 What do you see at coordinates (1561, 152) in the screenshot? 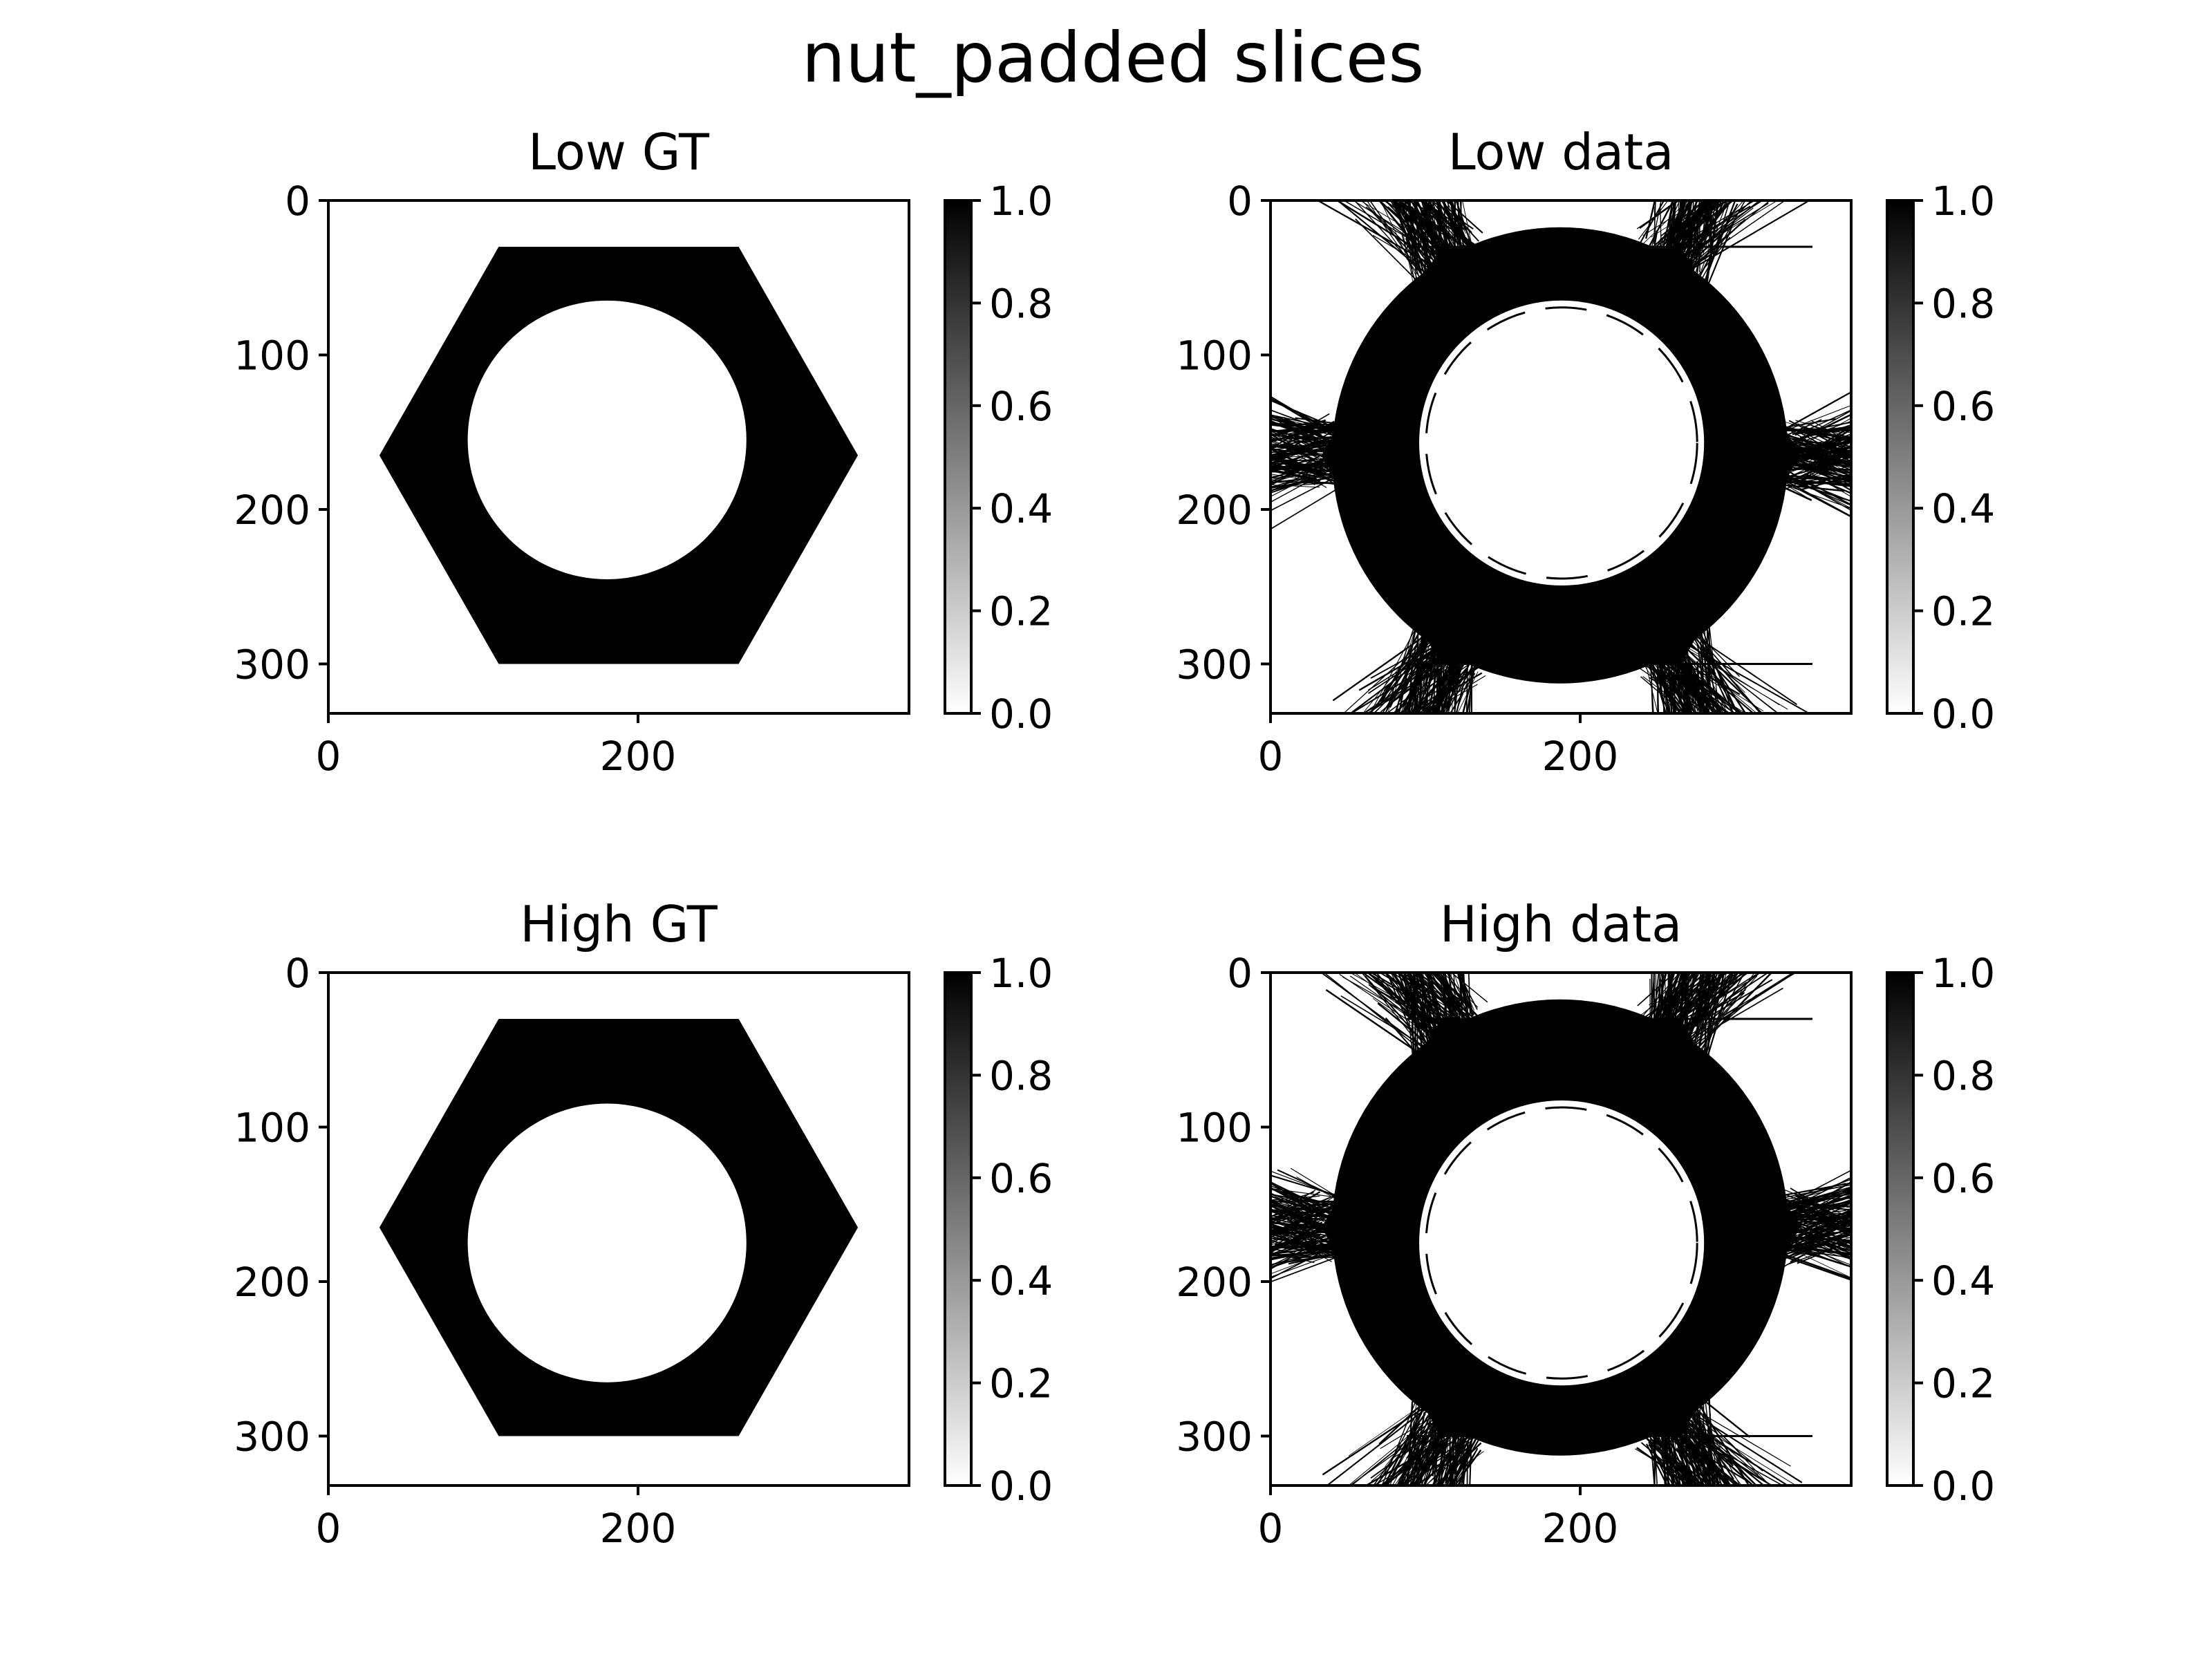
I see `subplot-title: Low data` at bounding box center [1561, 152].